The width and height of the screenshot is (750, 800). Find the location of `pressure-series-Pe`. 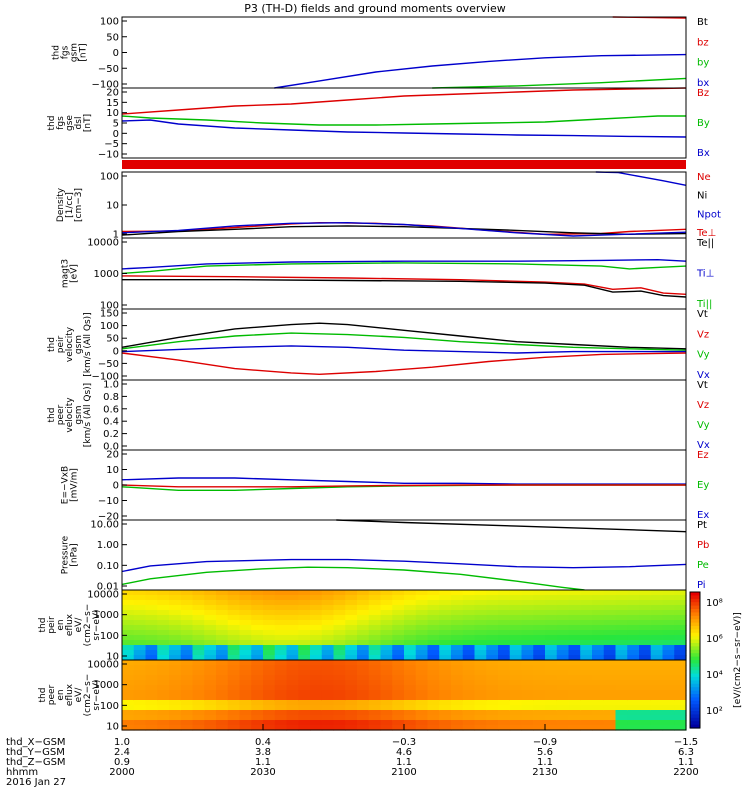

pressure-series-Pe is located at coordinates (353, 578).